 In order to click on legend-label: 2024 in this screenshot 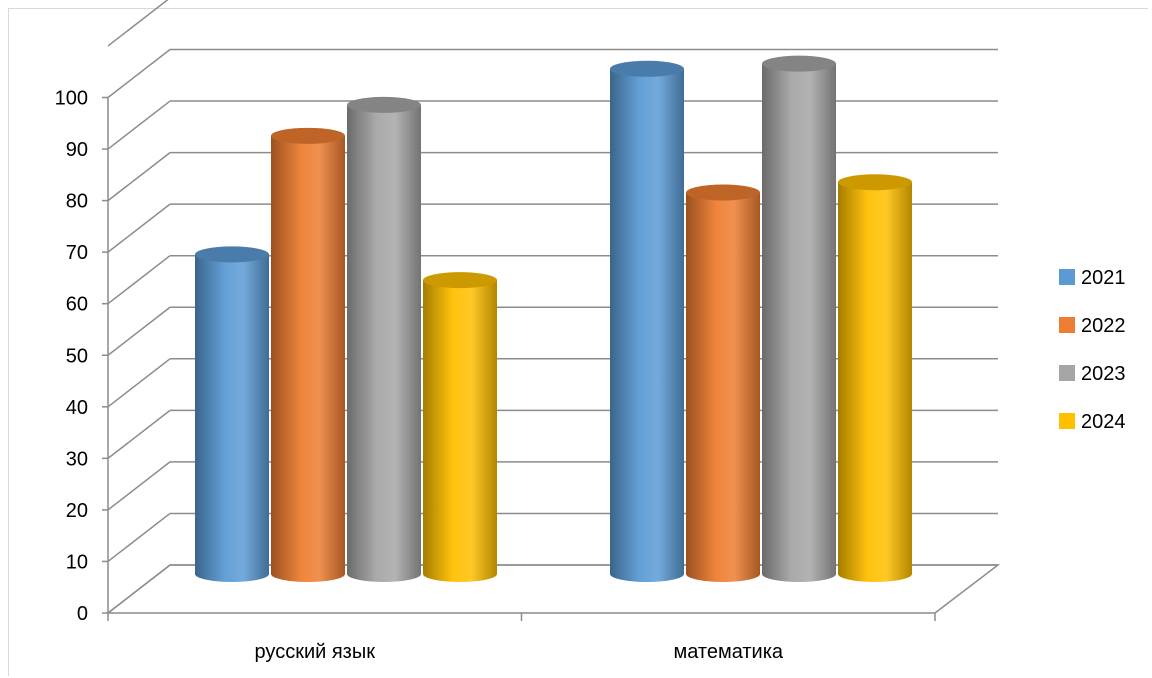, I will do `click(1103, 422)`.